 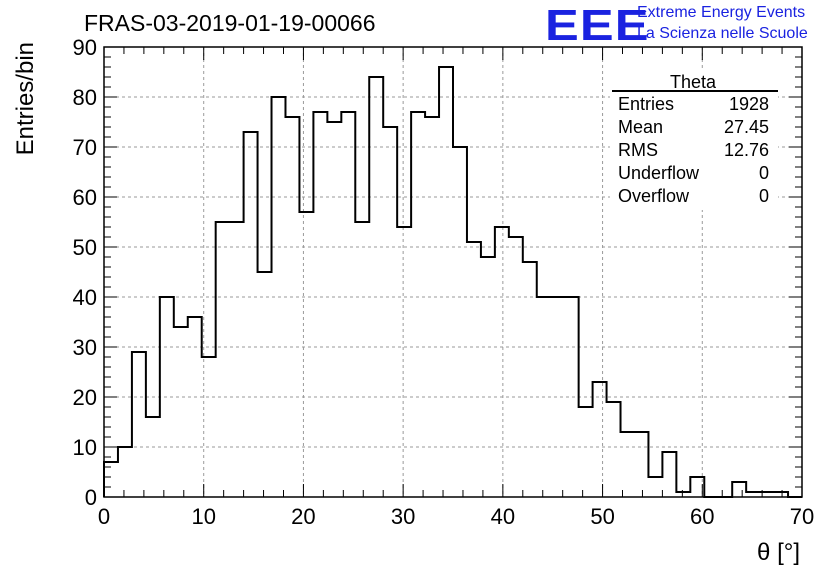 What do you see at coordinates (659, 173) in the screenshot?
I see `stats-row-label: Underflow` at bounding box center [659, 173].